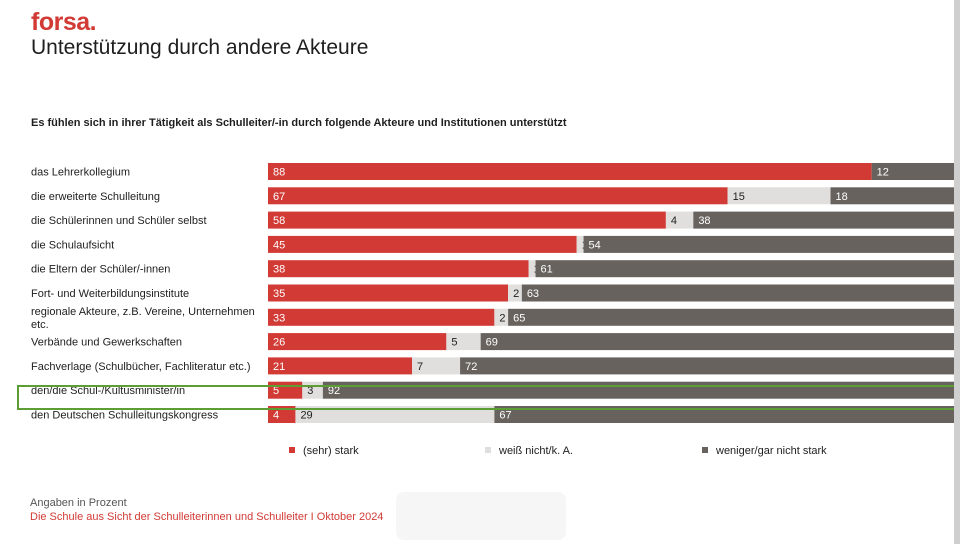 The width and height of the screenshot is (960, 544). Describe the element at coordinates (488, 397) in the screenshot. I see `highlight-frame` at that location.